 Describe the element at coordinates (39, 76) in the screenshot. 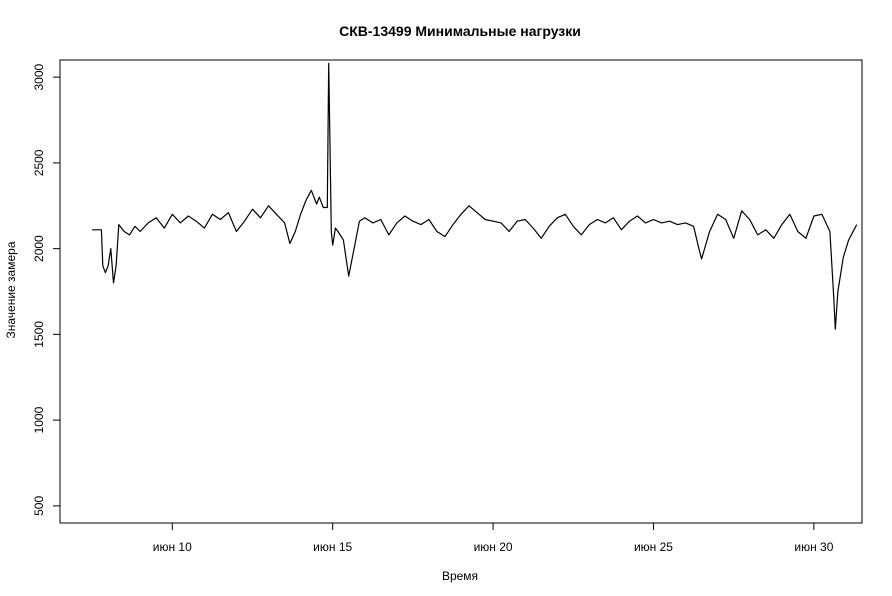

I see `y-tick-label: 3000` at that location.